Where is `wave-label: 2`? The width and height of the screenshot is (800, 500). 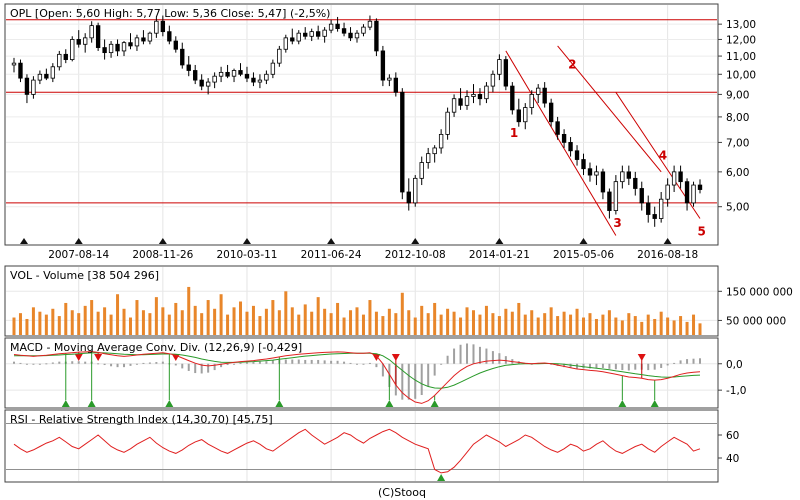 wave-label: 2 is located at coordinates (572, 65).